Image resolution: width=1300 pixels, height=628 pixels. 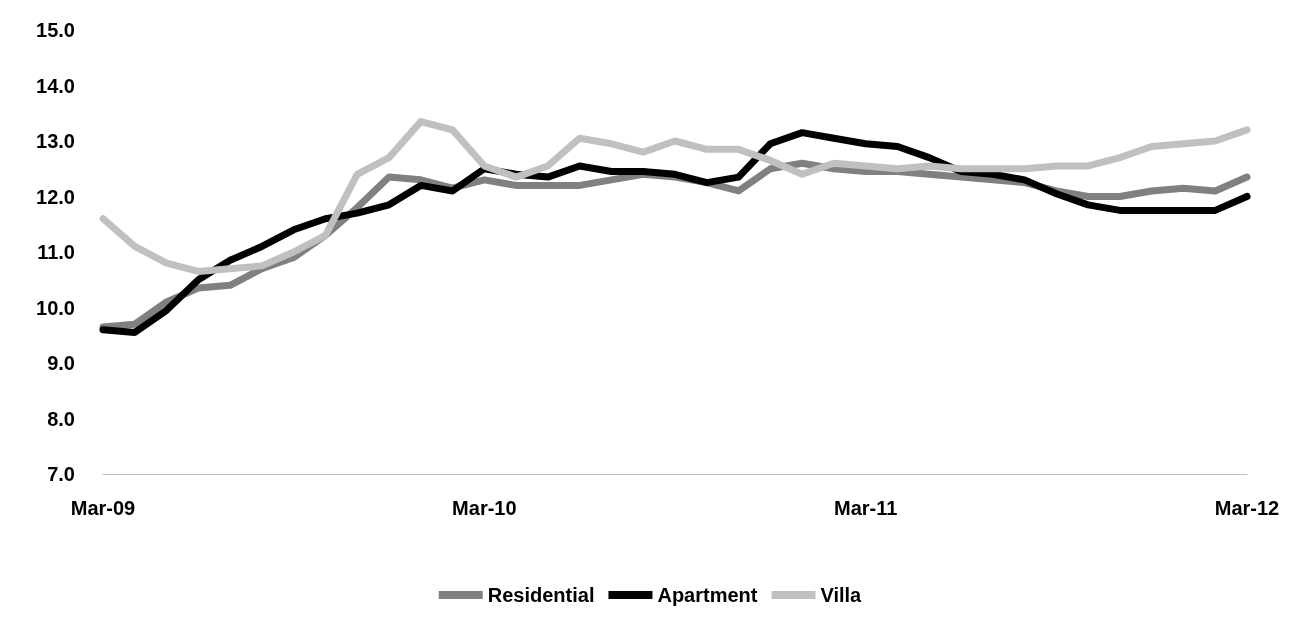 I want to click on y-tick-label: 15.0, so click(x=55, y=30).